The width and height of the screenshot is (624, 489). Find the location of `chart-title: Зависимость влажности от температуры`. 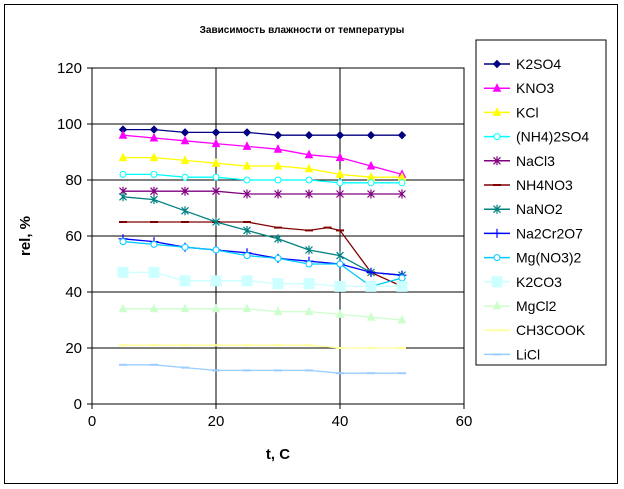

chart-title: Зависимость влажности от температуры is located at coordinates (302, 30).